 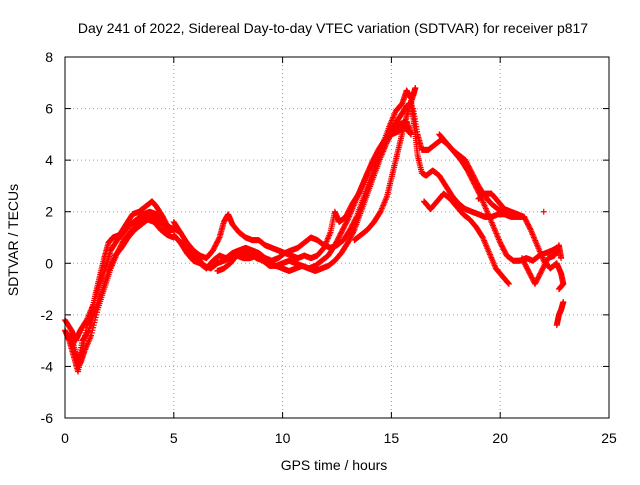 I want to click on x-tick-label: 0, so click(x=65, y=438).